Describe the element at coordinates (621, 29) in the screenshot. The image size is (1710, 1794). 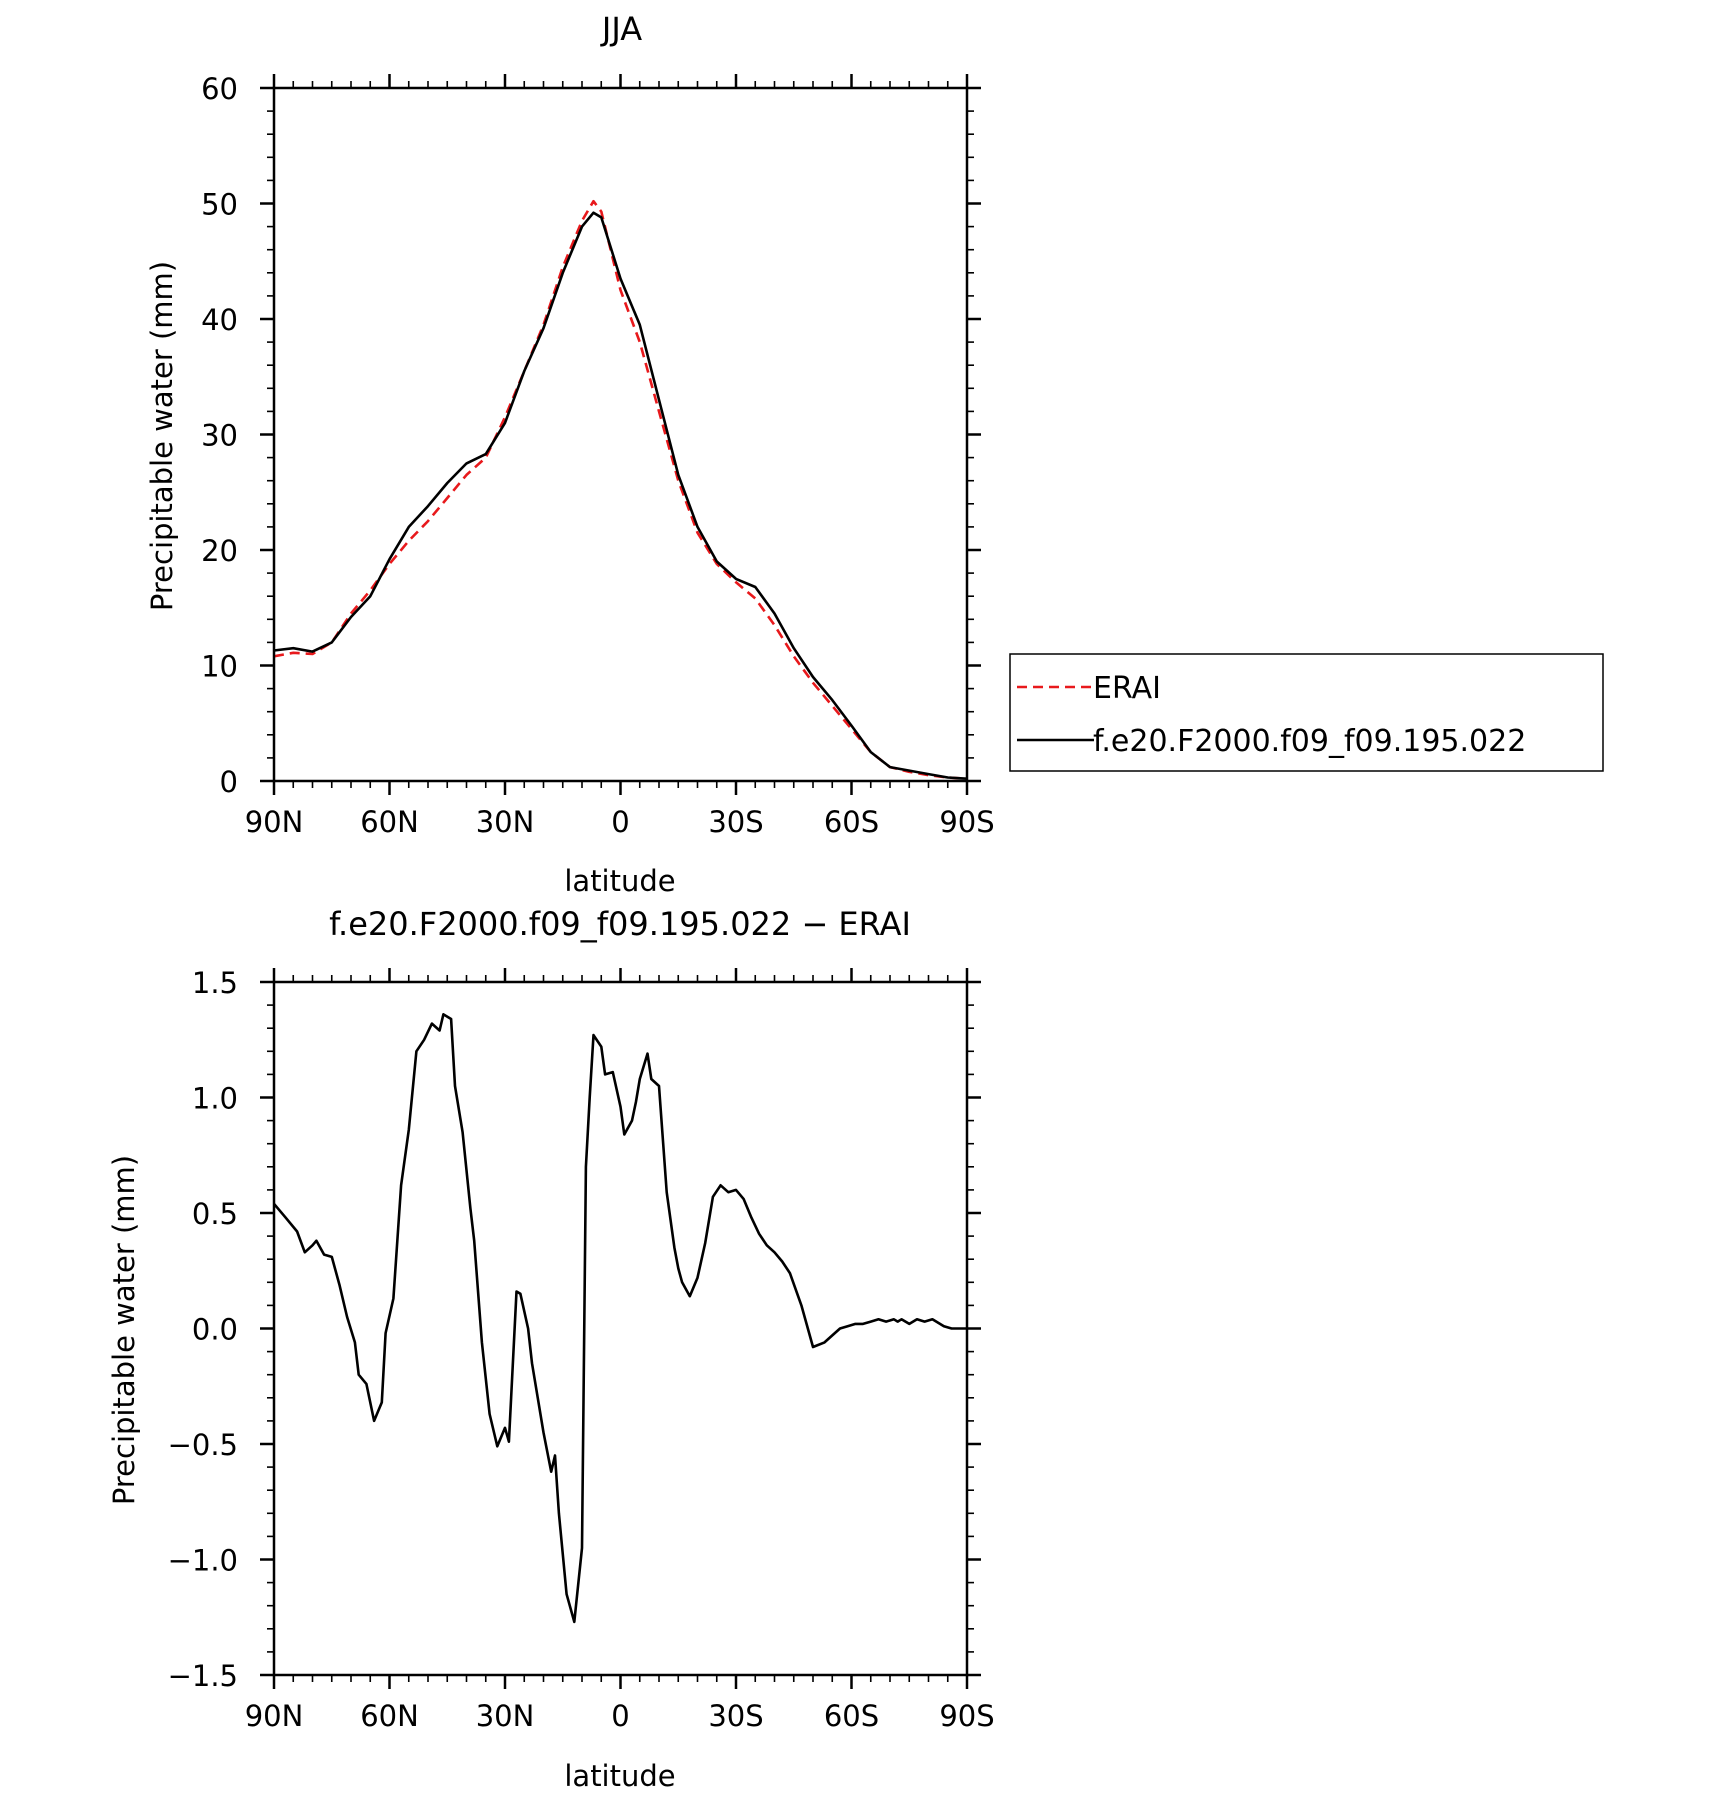
I see `top-chart-title: JJA` at that location.